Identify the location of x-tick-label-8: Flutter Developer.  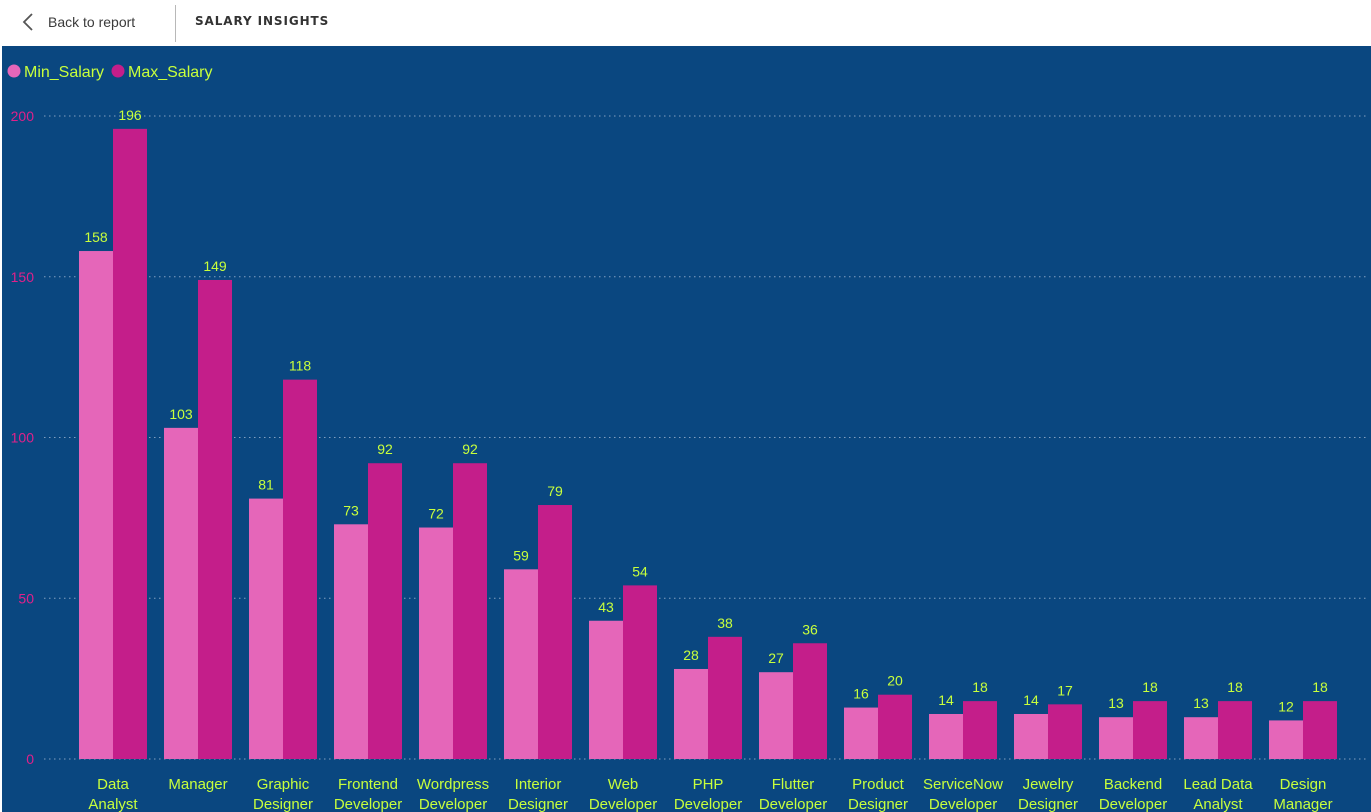
(793, 794).